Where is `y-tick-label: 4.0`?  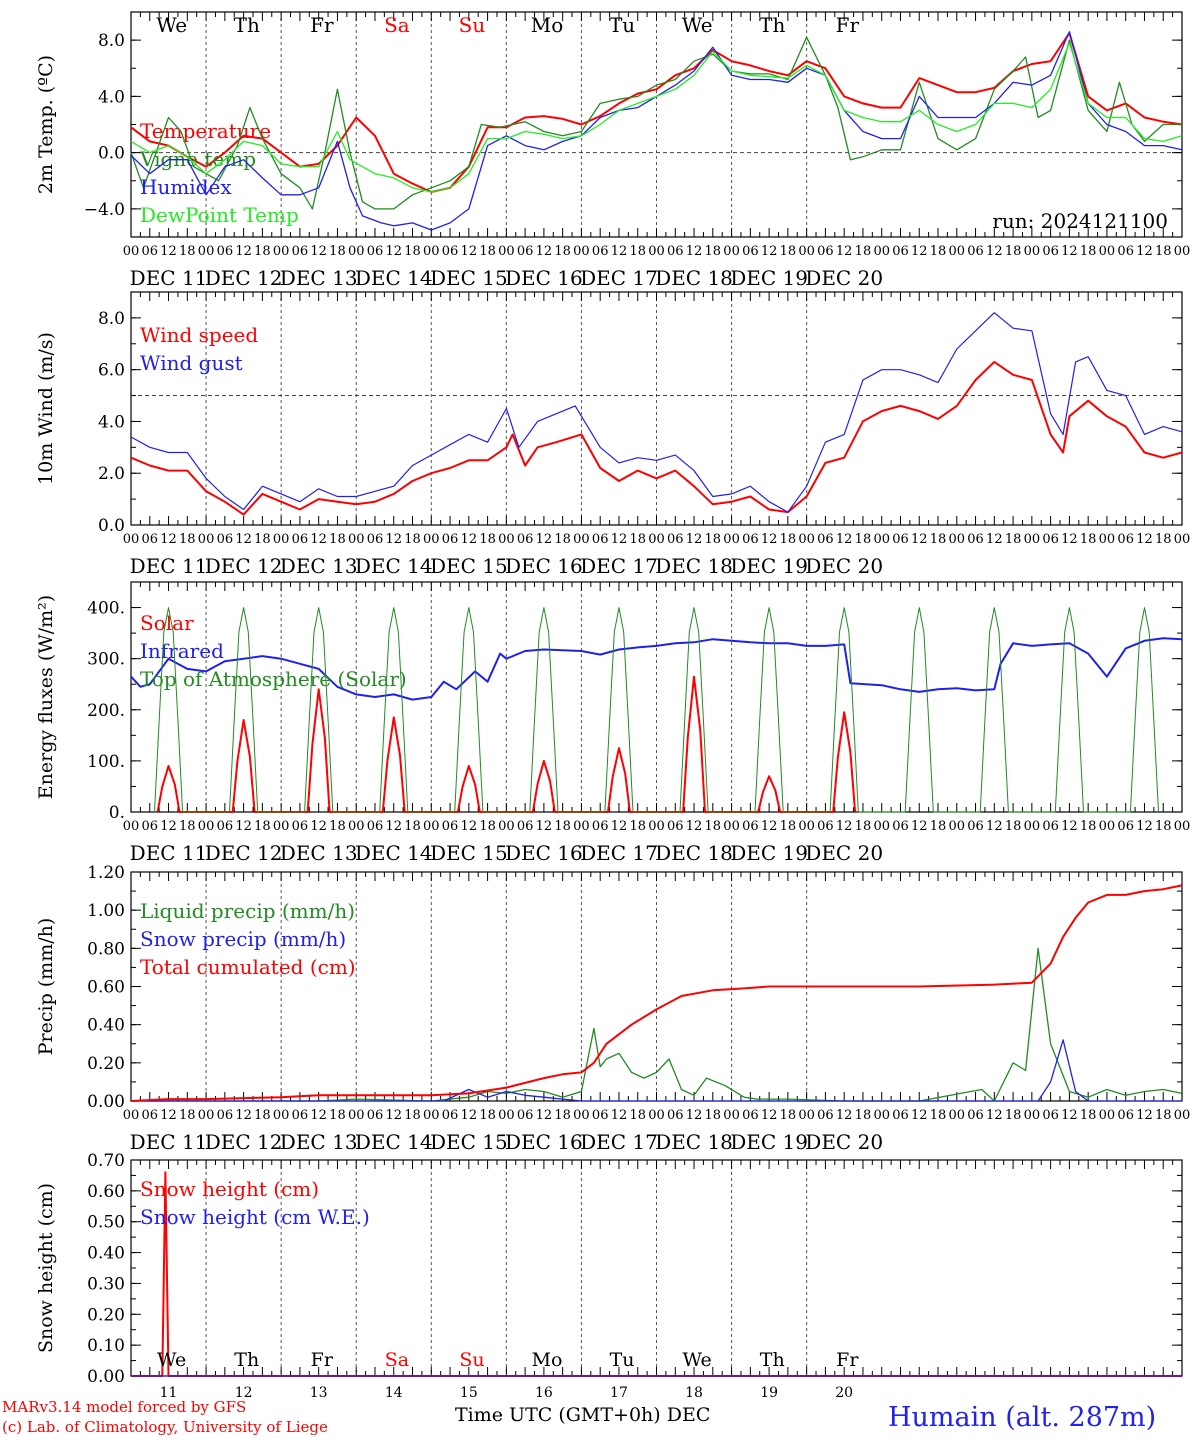 y-tick-label: 4.0 is located at coordinates (111, 97).